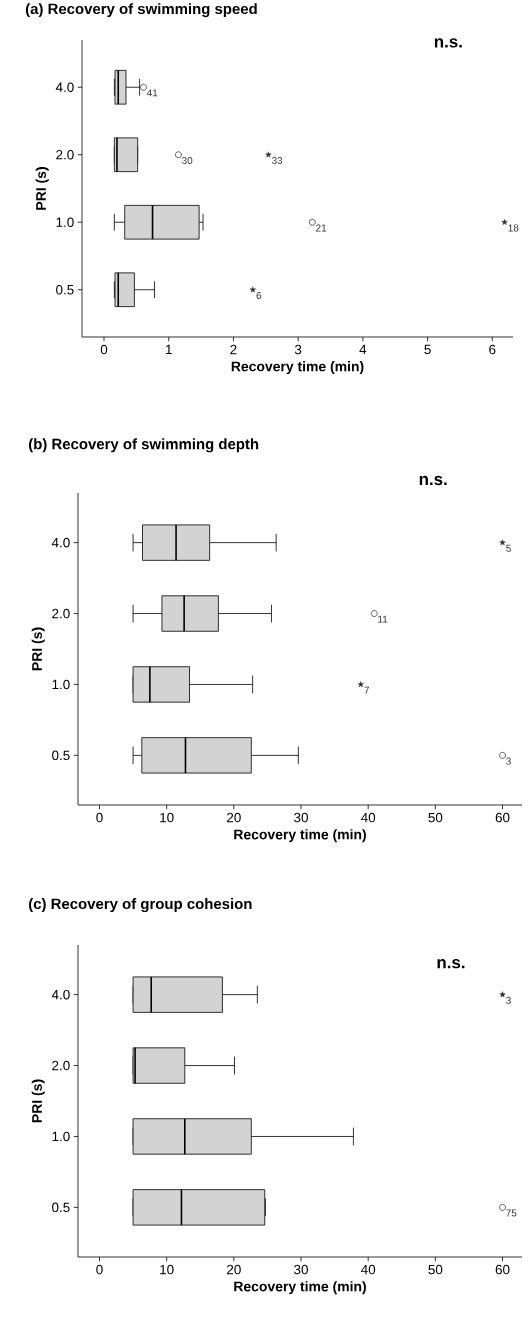 The width and height of the screenshot is (530, 1324). Describe the element at coordinates (298, 349) in the screenshot. I see `x-tick-label: 3` at that location.